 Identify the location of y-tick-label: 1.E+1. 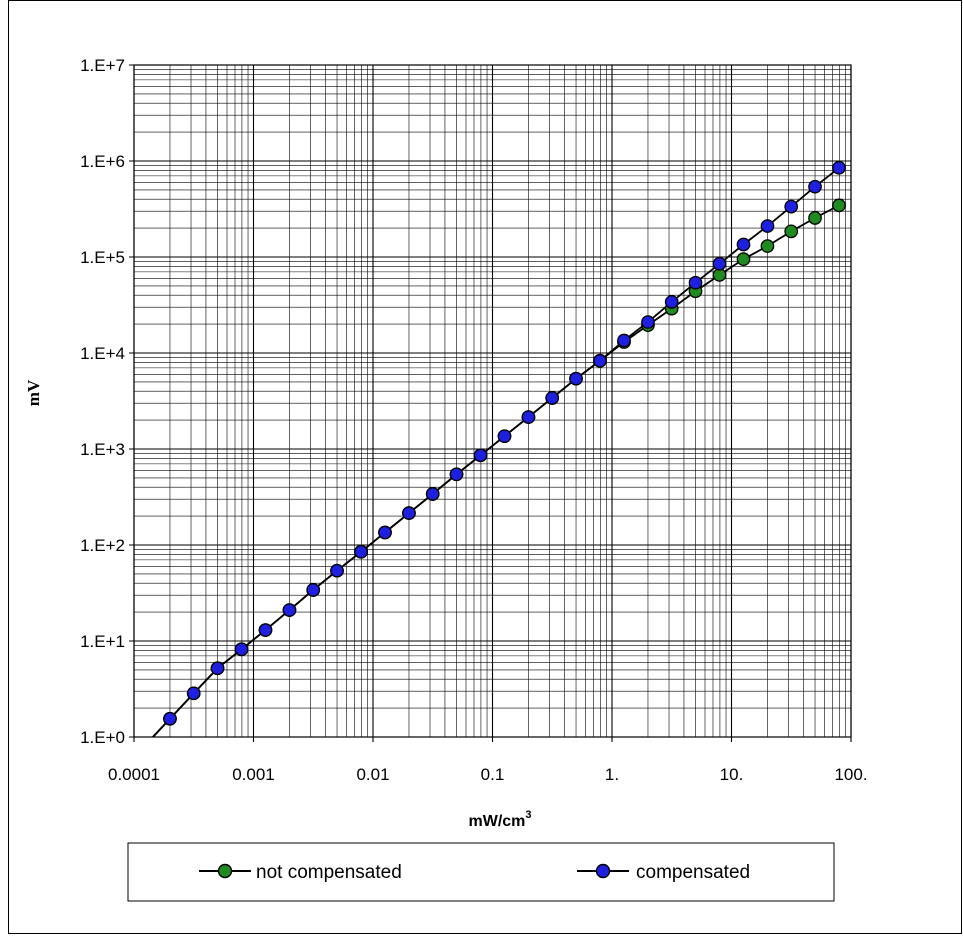
(102, 641).